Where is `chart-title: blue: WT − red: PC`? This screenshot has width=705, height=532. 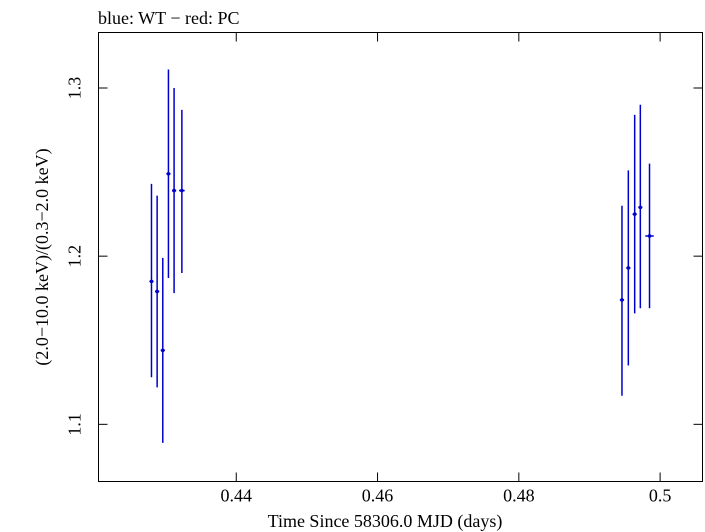 chart-title: blue: WT − red: PC is located at coordinates (168, 18).